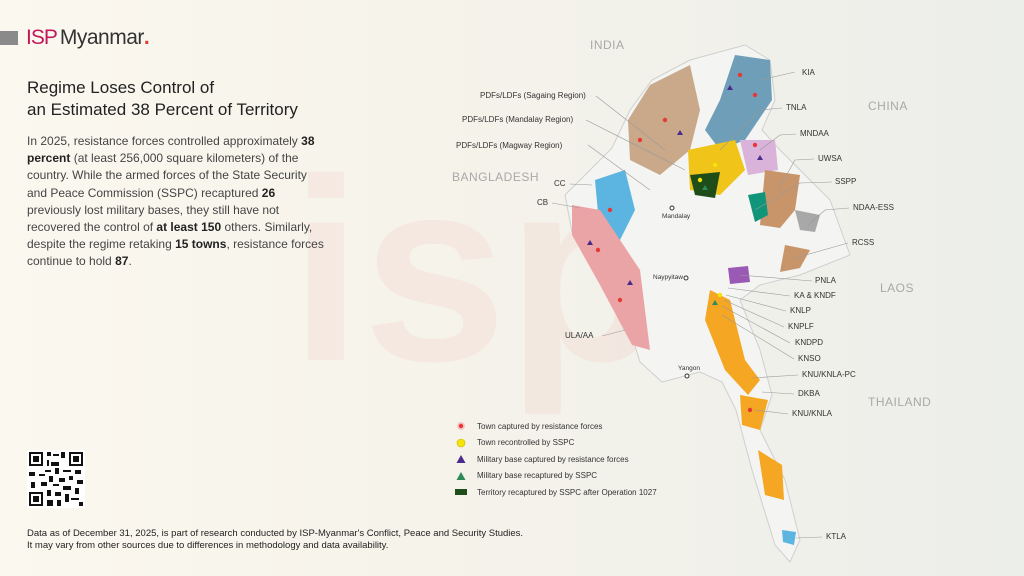  What do you see at coordinates (815, 295) in the screenshot?
I see `label-ka-kndf: KA & KNDF` at bounding box center [815, 295].